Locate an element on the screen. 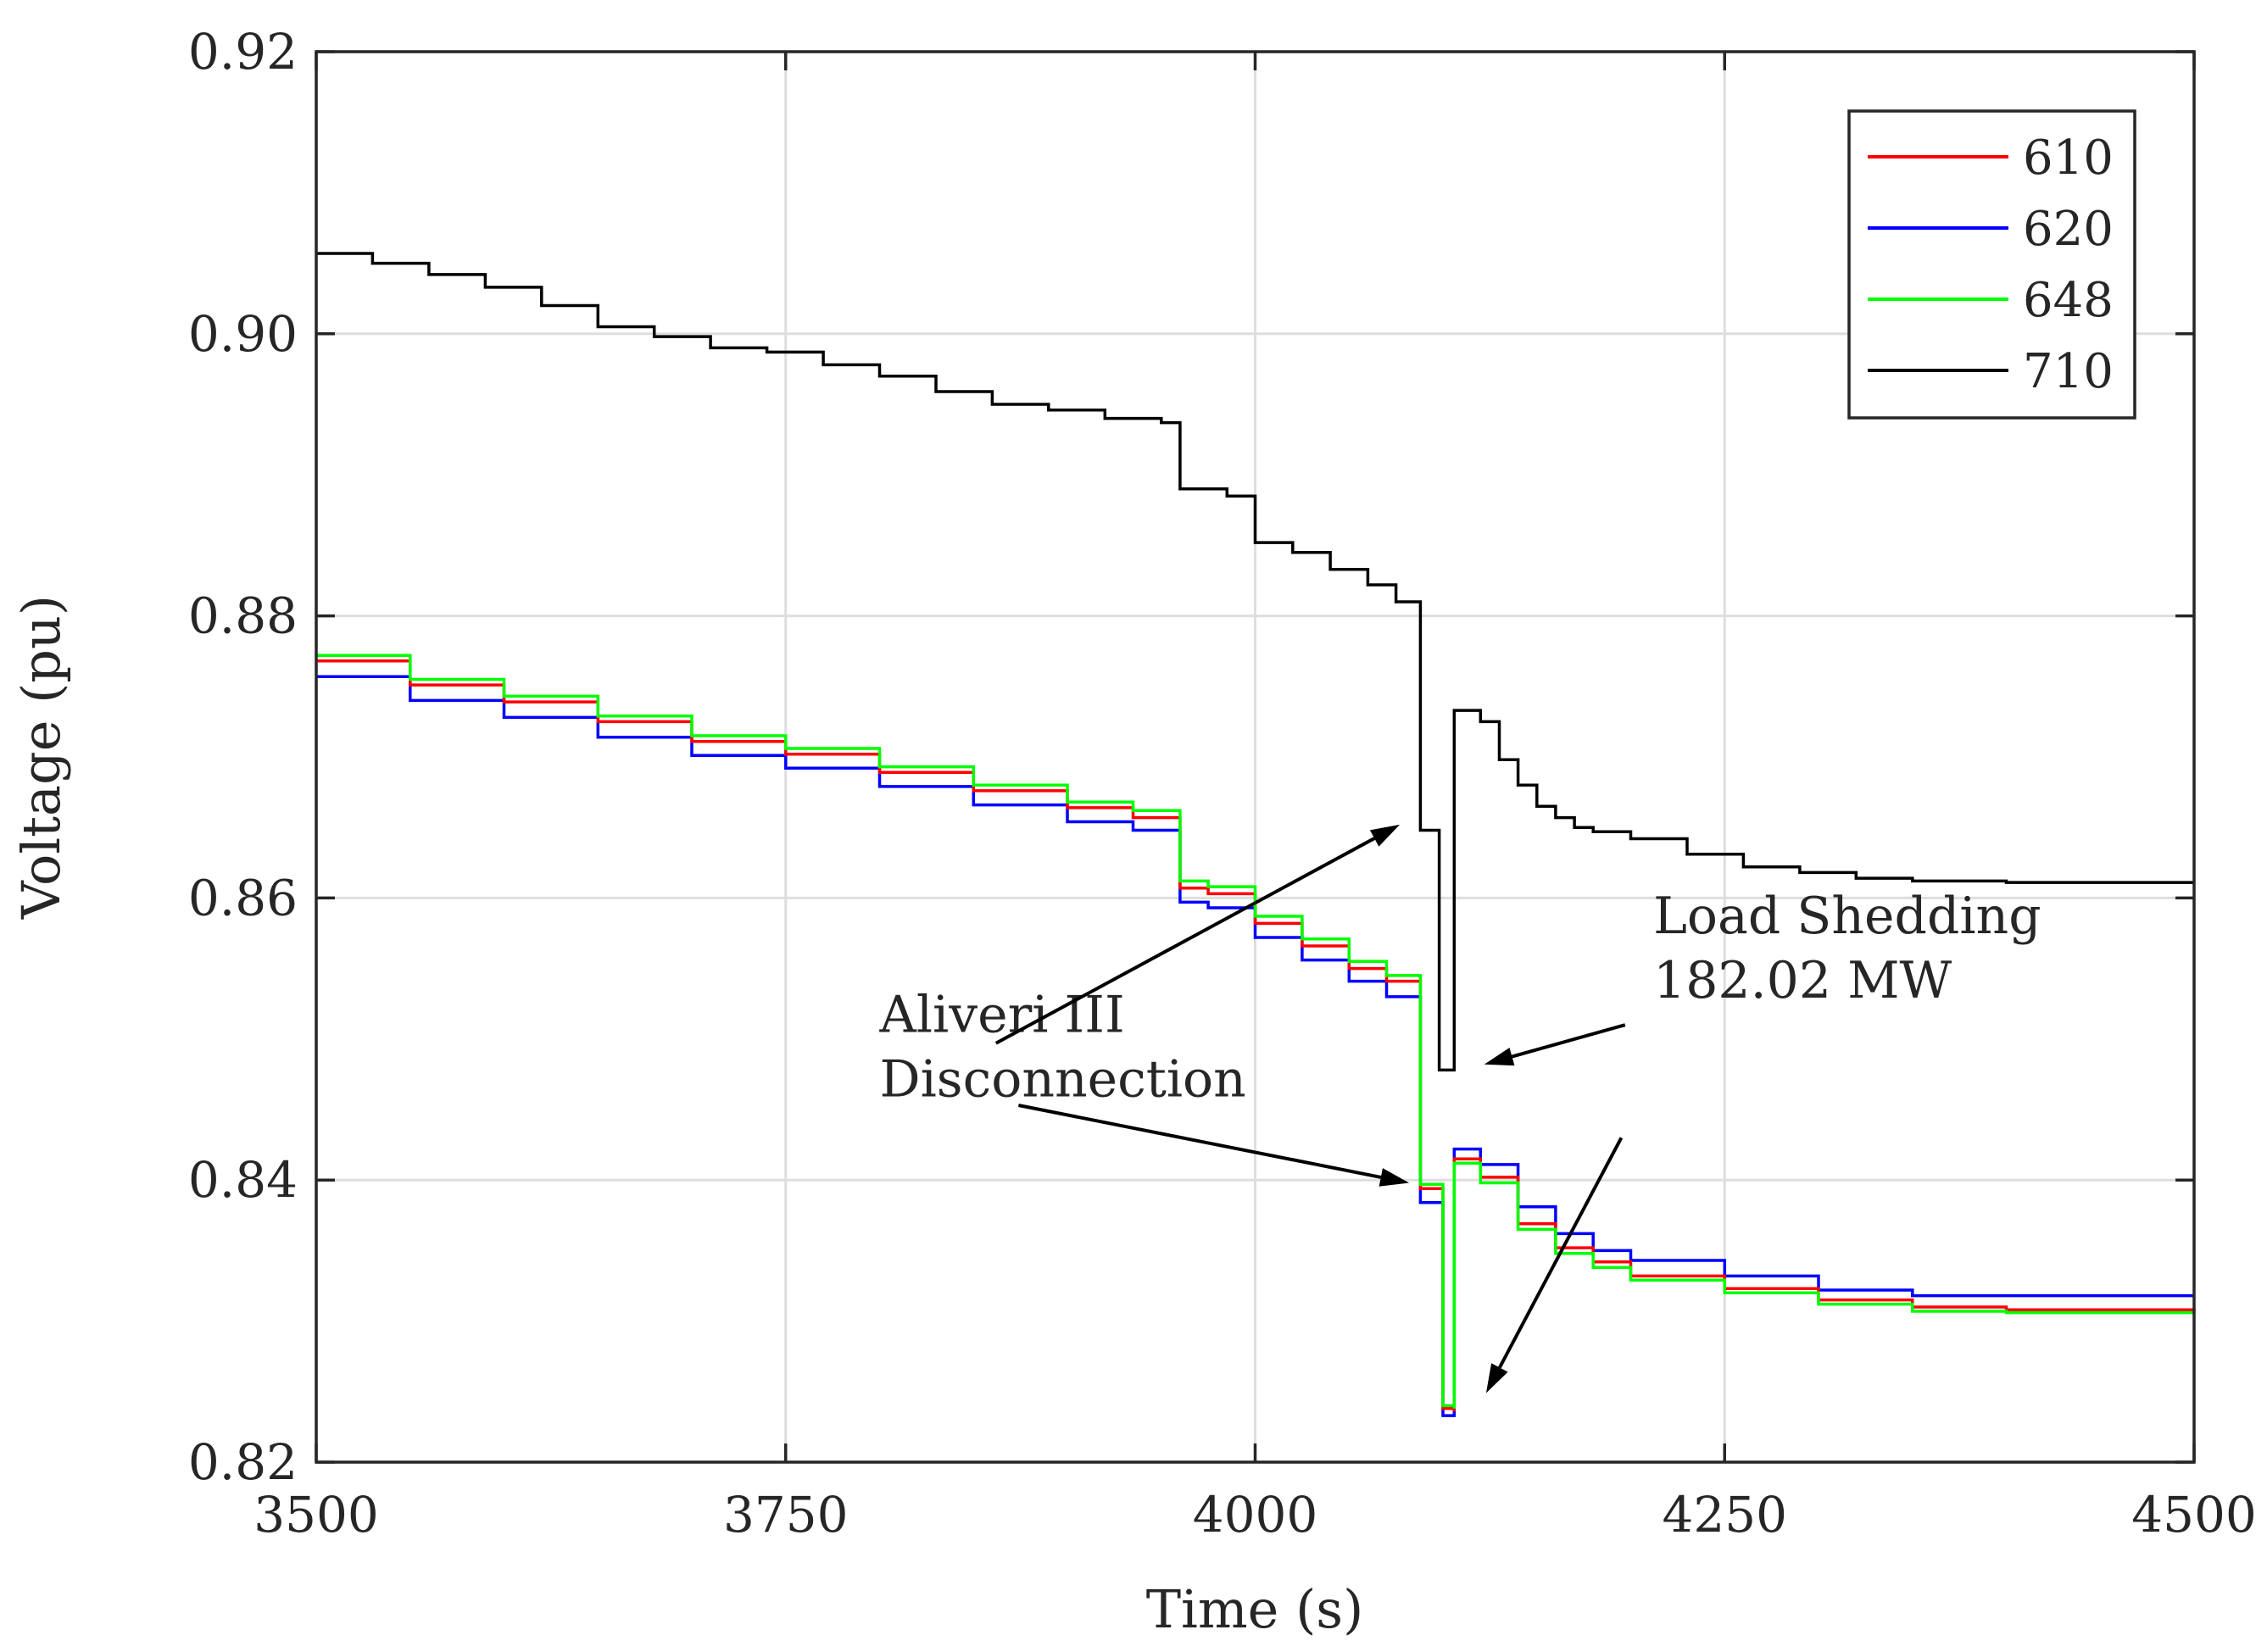 Image resolution: width=2267 pixels, height=1652 pixels. legend-label-648: 648 is located at coordinates (2068, 300).